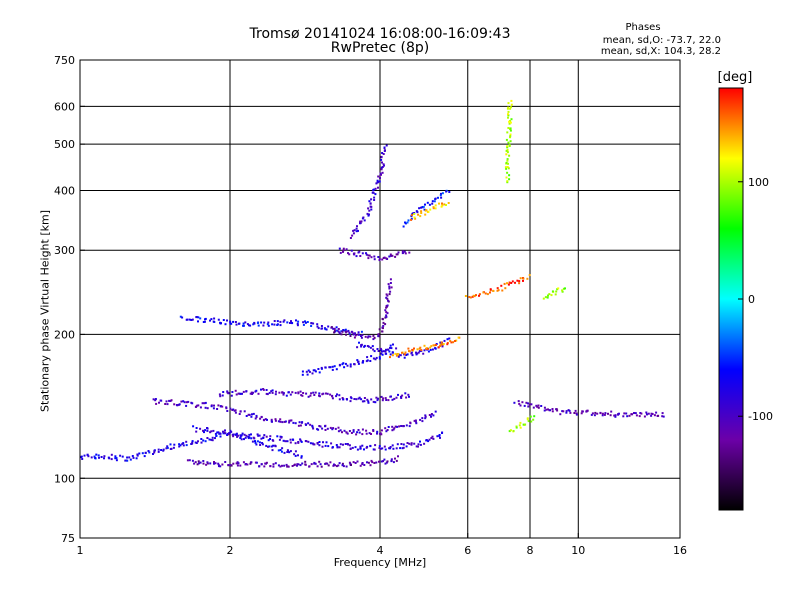 Image resolution: width=800 pixels, height=600 pixels. What do you see at coordinates (758, 182) in the screenshot?
I see `colorbar-tick-label: 100` at bounding box center [758, 182].